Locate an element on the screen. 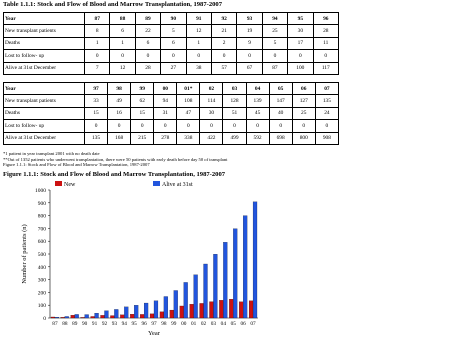 The width and height of the screenshot is (450, 338). y-axis-label: Number of patients (n) is located at coordinates (24, 253).